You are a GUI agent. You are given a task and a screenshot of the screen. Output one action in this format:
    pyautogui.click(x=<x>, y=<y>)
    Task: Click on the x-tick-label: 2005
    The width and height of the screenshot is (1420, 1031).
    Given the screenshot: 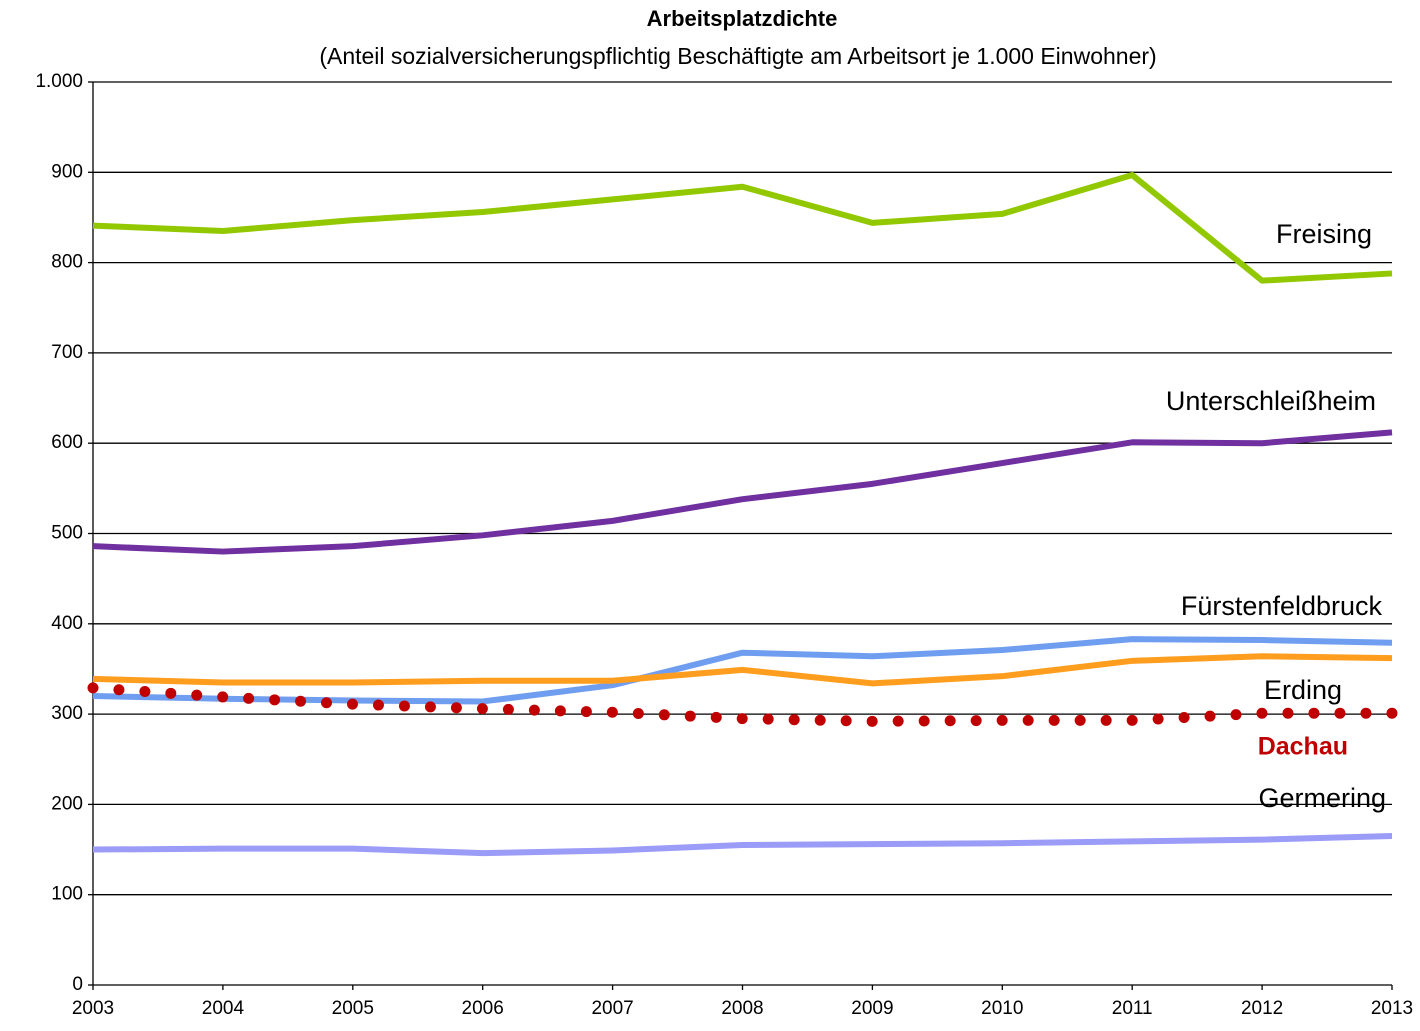 What is the action you would take?
    pyautogui.click(x=353, y=1008)
    